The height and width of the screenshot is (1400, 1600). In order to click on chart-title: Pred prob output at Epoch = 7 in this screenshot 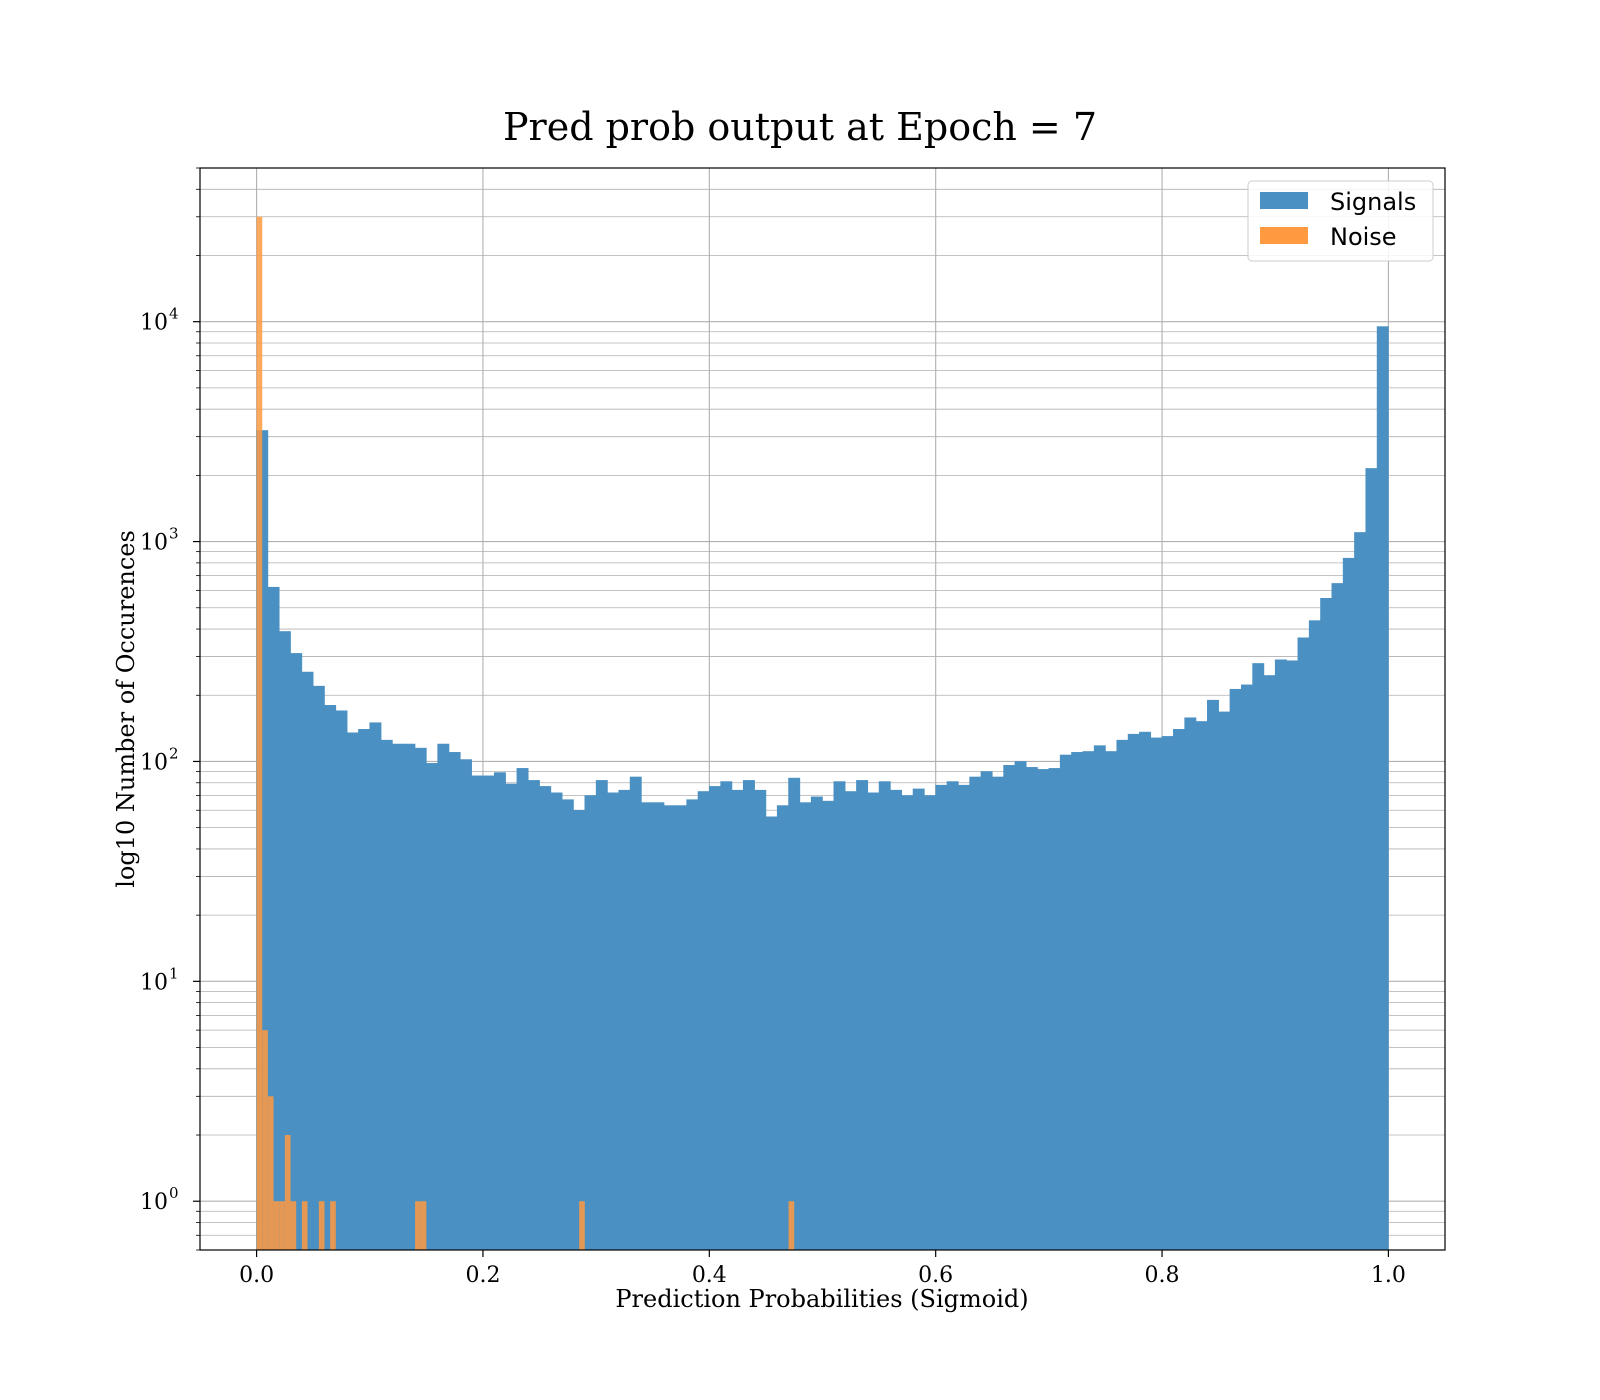, I will do `click(800, 127)`.